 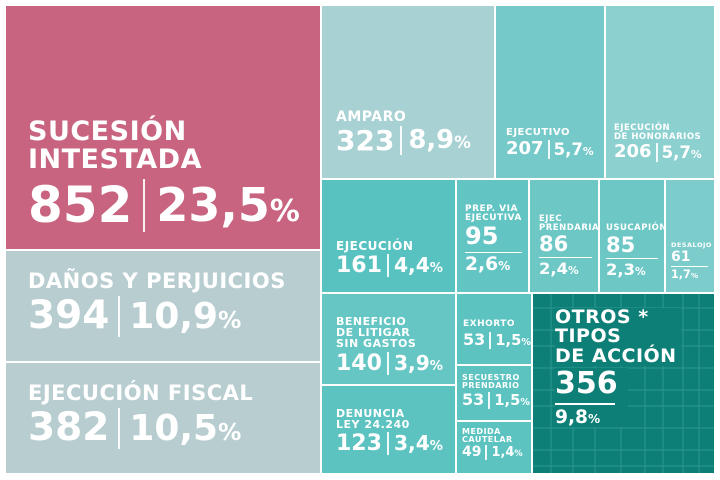 What do you see at coordinates (489, 324) in the screenshot?
I see `tile-label-line: EXHORTO` at bounding box center [489, 324].